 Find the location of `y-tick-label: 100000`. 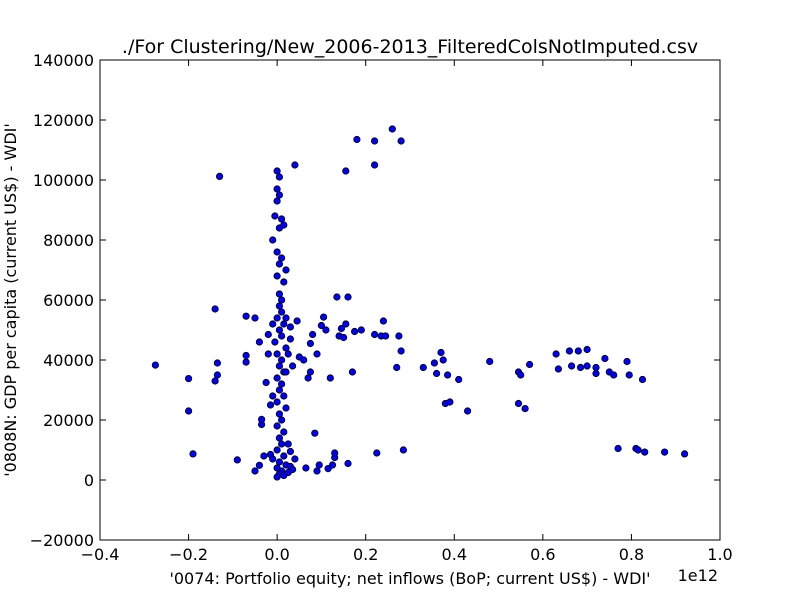

y-tick-label: 100000 is located at coordinates (63, 180).